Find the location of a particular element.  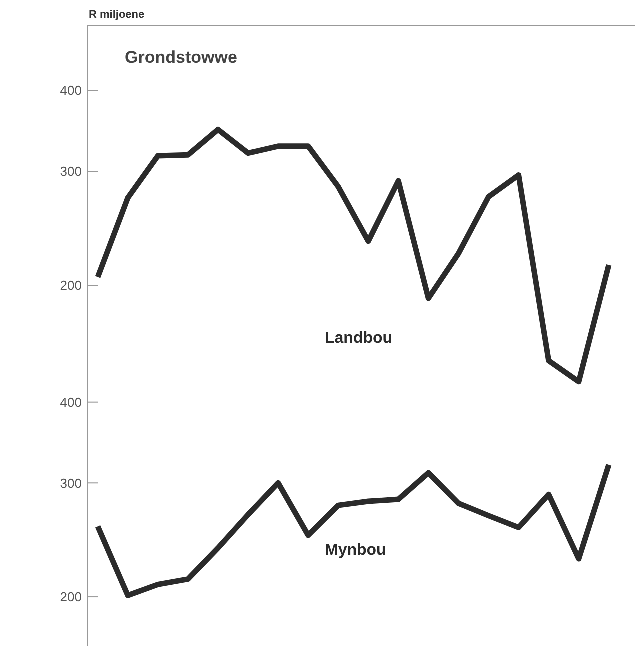

text: Grondstowwe is located at coordinates (181, 58).